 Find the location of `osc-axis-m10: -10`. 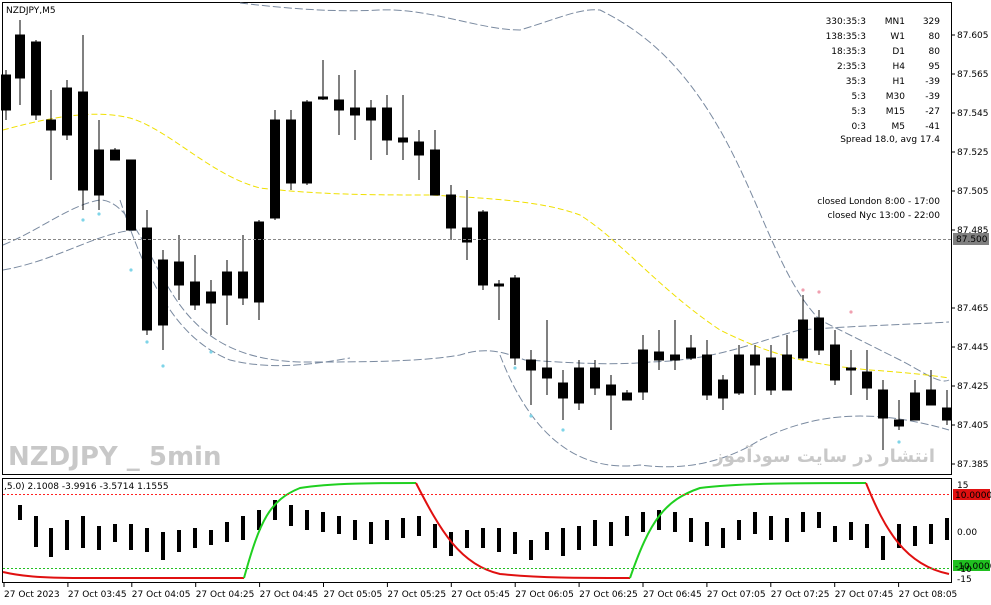

osc-axis-m10: -10 is located at coordinates (964, 570).